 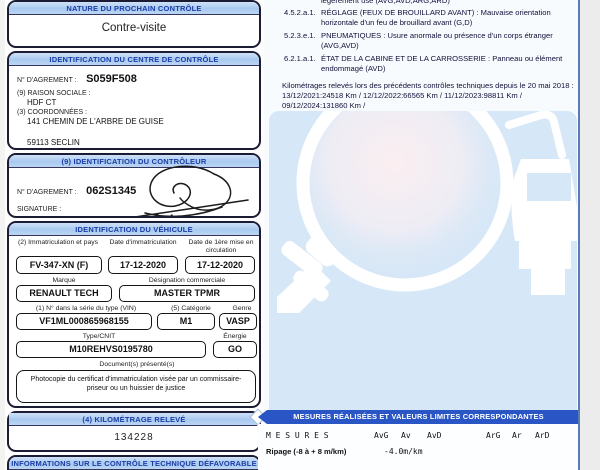 What do you see at coordinates (134, 8) in the screenshot?
I see `section-title: NATURE DU PROCHAIN CONTRÔLE` at bounding box center [134, 8].